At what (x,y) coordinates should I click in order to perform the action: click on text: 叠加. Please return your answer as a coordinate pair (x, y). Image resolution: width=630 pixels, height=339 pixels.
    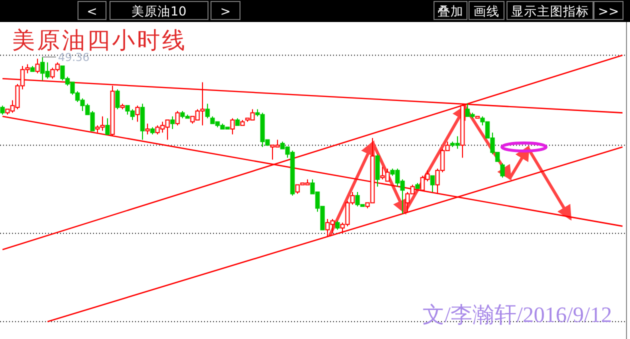
    Looking at the image, I should click on (451, 11).